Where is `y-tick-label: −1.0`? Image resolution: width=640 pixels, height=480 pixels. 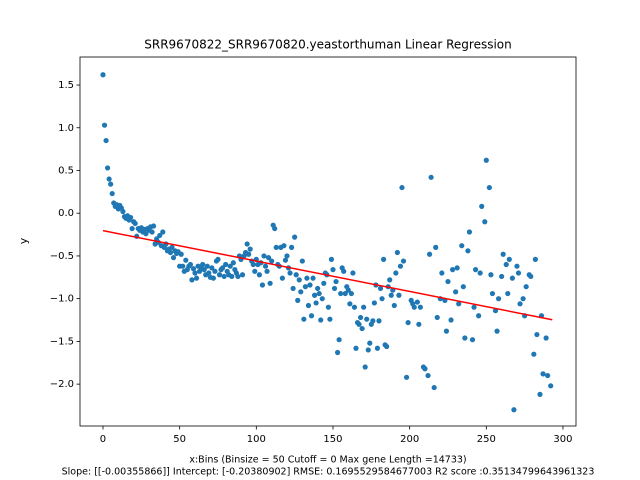 y-tick-label: −1.0 is located at coordinates (62, 299).